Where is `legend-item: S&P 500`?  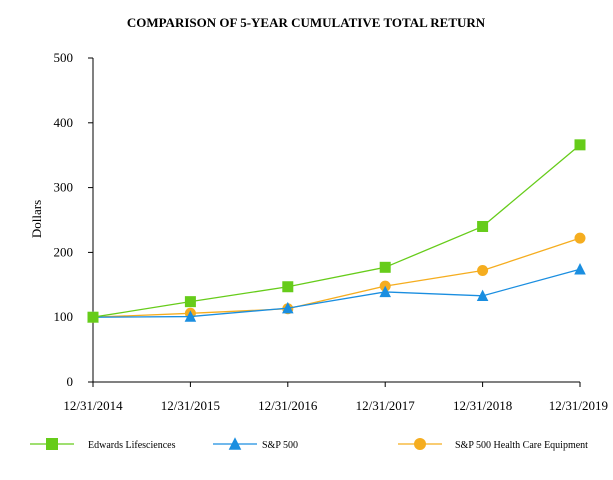
legend-item: S&P 500 is located at coordinates (255, 444).